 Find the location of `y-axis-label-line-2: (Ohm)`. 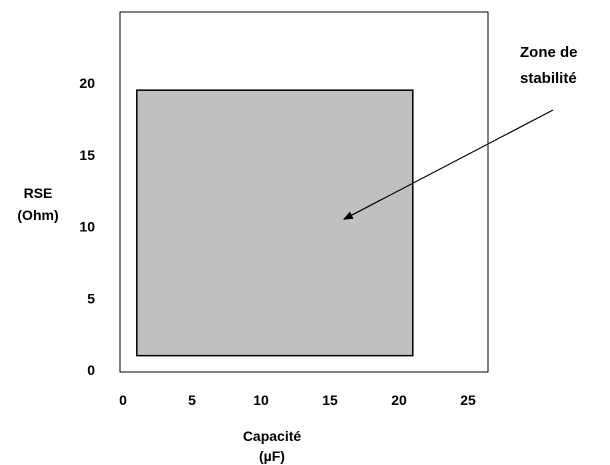

y-axis-label-line-2: (Ohm) is located at coordinates (37, 215).